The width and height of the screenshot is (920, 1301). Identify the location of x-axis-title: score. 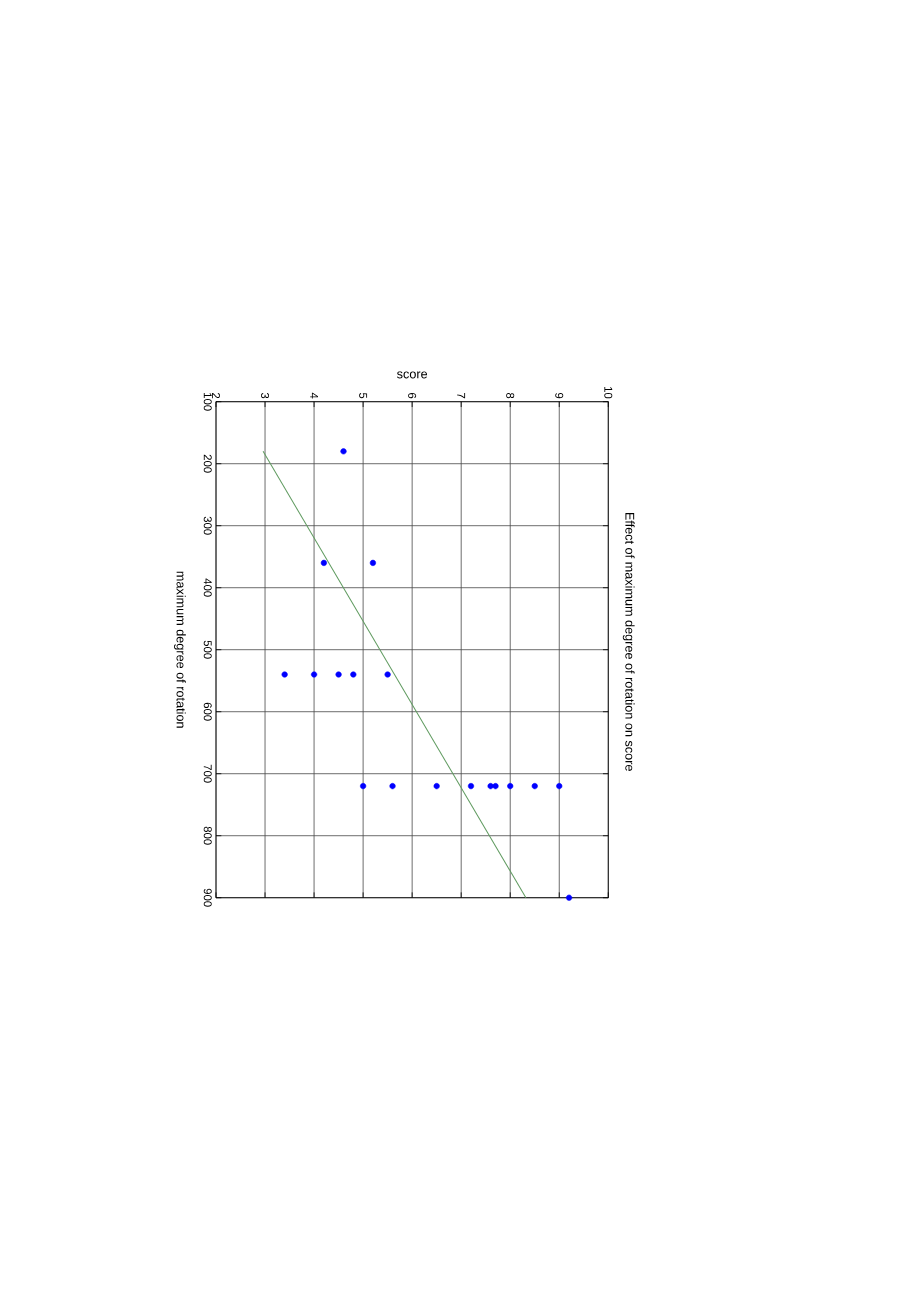
(412, 375).